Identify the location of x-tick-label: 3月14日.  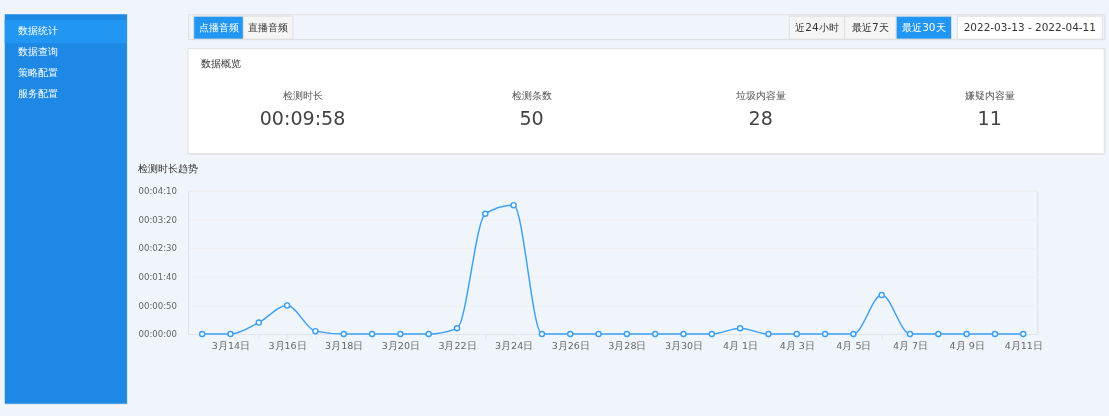
(231, 345).